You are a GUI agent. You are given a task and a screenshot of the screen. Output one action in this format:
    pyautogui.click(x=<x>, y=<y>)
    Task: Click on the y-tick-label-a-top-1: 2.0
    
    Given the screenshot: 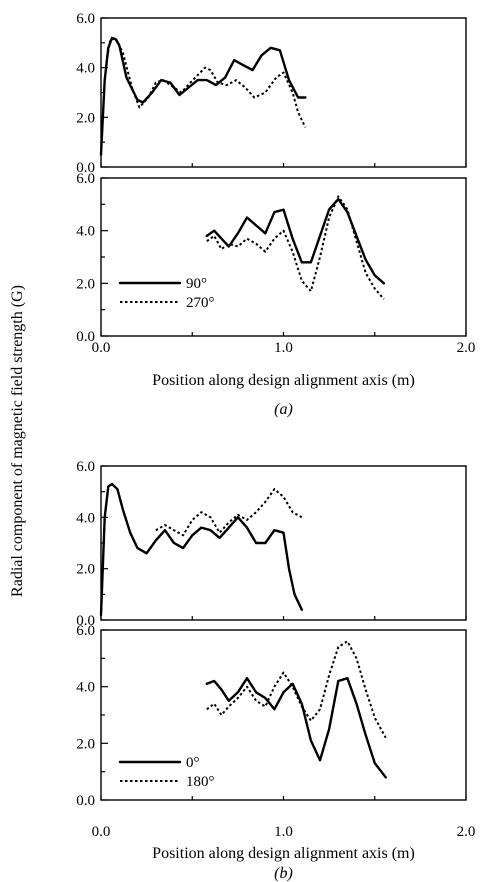 What is the action you would take?
    pyautogui.click(x=85, y=118)
    